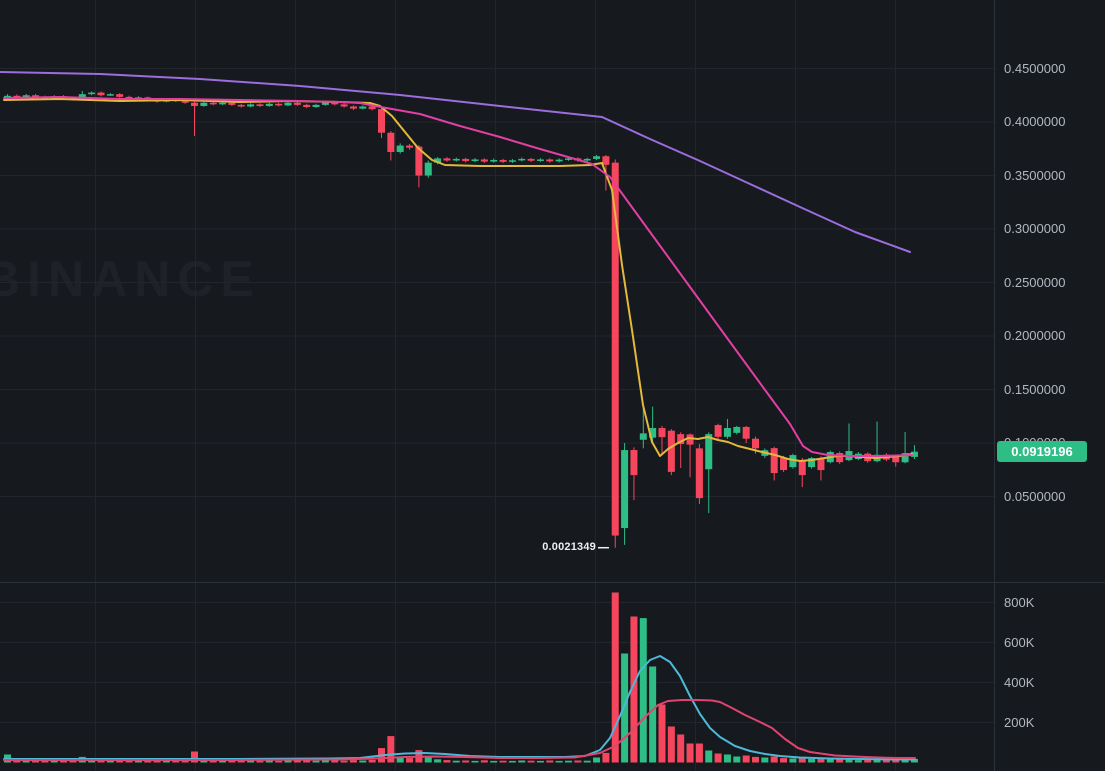  What do you see at coordinates (1035, 282) in the screenshot?
I see `price-tick-label: 0.2500000` at bounding box center [1035, 282].